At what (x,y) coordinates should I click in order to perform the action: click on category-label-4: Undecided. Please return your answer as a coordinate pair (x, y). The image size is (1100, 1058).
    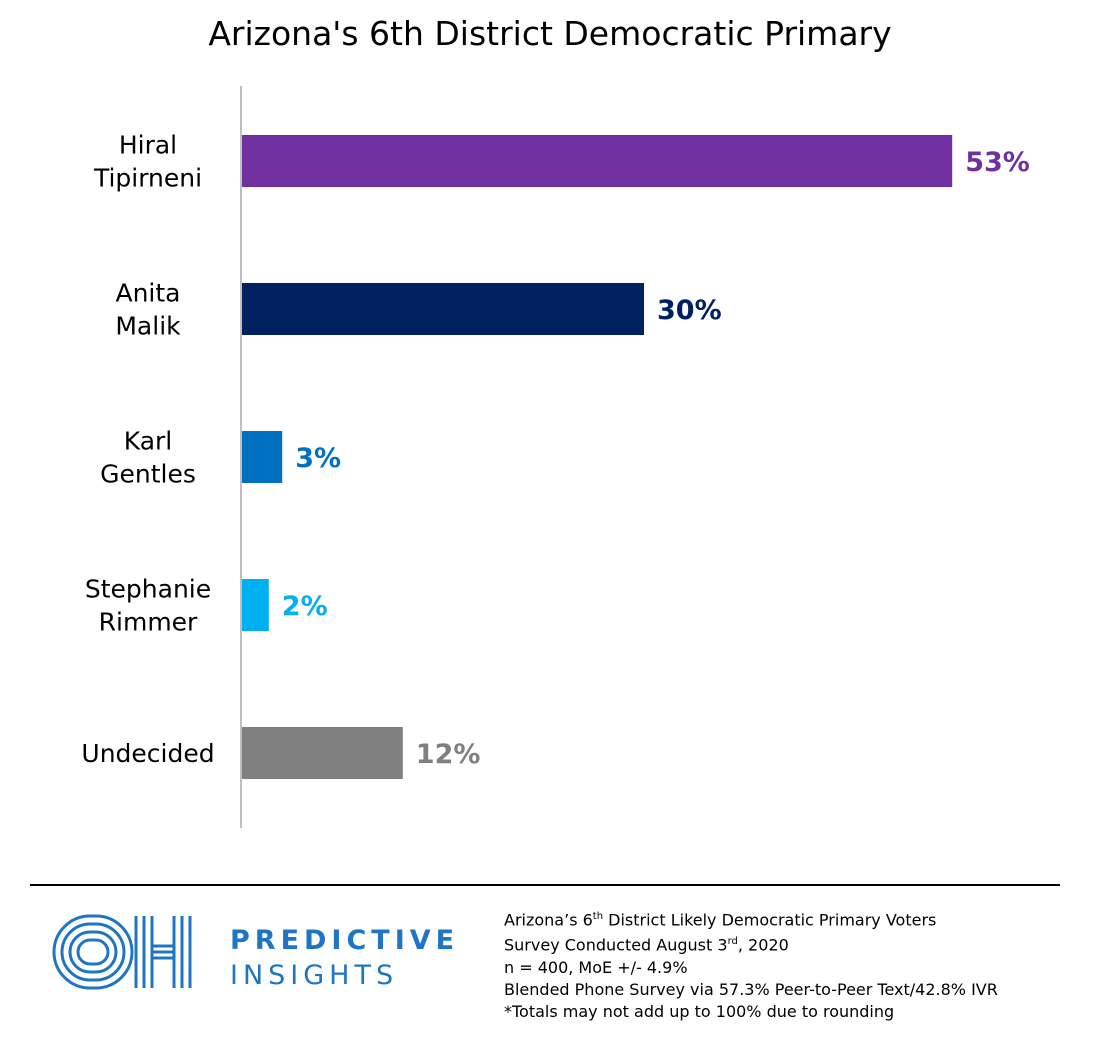
    Looking at the image, I should click on (147, 753).